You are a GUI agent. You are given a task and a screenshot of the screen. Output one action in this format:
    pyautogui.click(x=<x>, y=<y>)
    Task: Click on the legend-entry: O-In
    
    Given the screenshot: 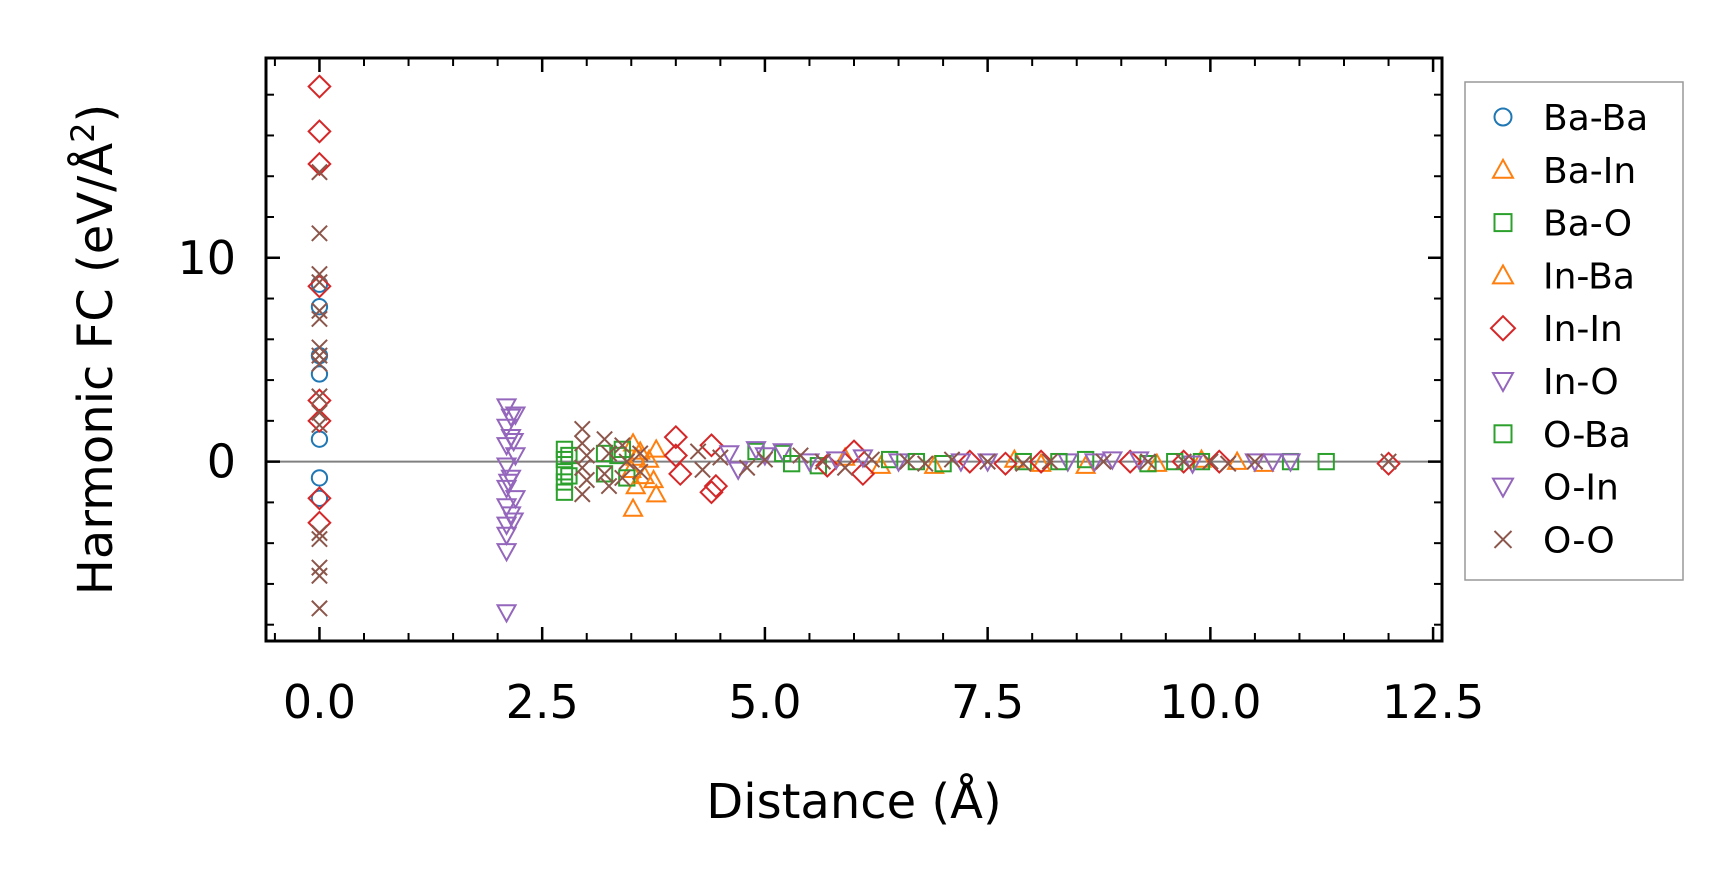 What is the action you would take?
    pyautogui.click(x=1555, y=488)
    